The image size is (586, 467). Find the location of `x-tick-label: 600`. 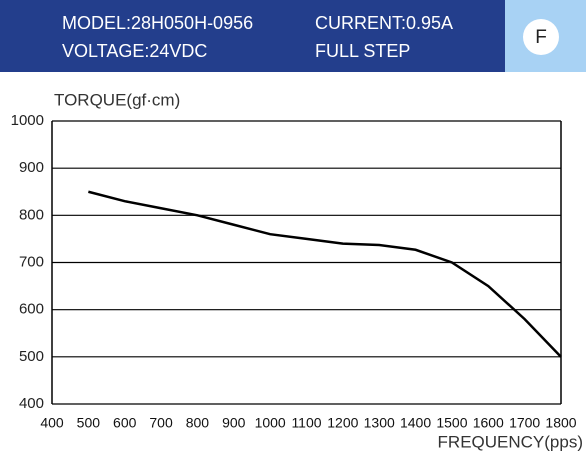

x-tick-label: 600 is located at coordinates (125, 423).